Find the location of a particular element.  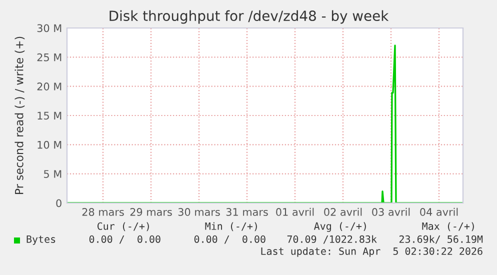

text: Avg (-/+) is located at coordinates (340, 227).